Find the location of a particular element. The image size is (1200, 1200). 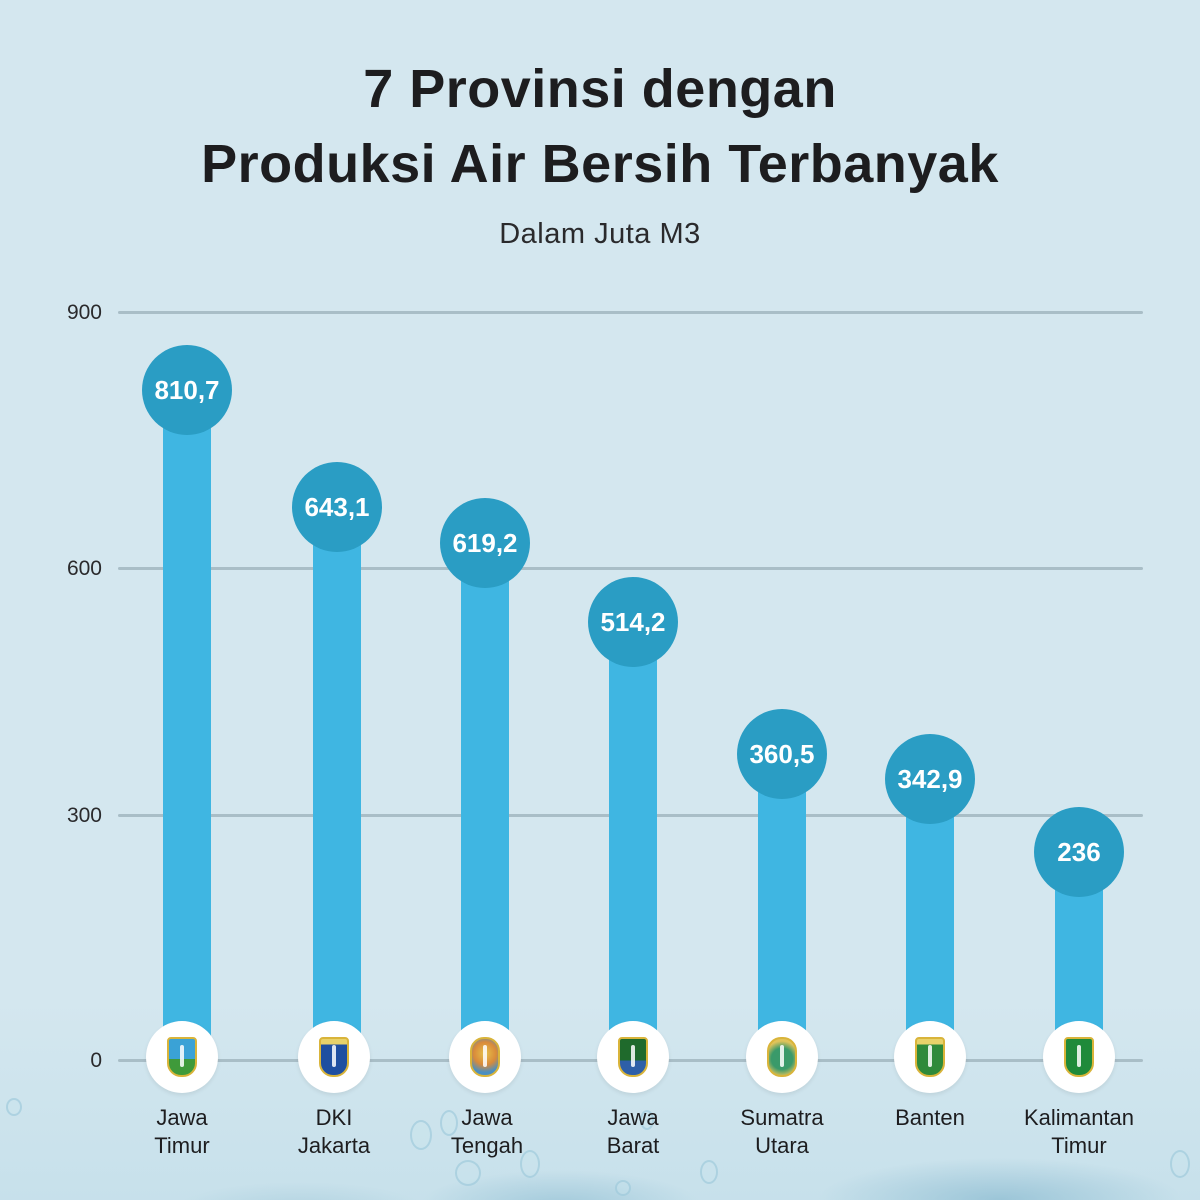

dki-jakarta-emblem-icon is located at coordinates (334, 1057).